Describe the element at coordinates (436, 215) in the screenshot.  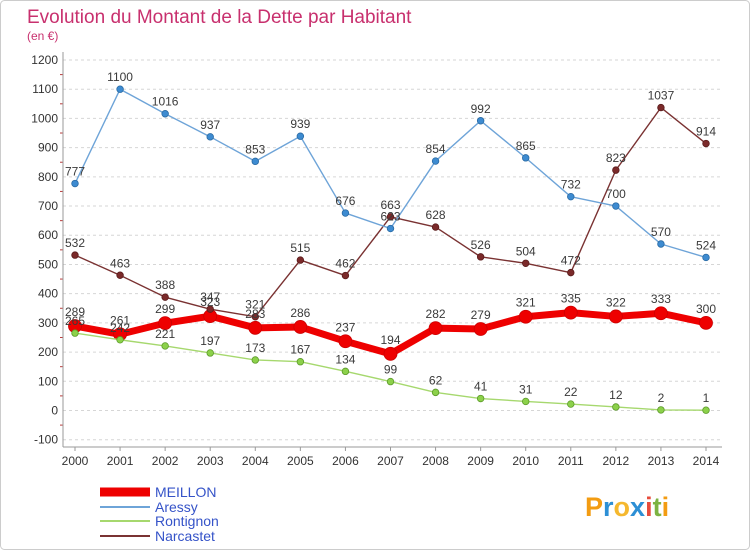
I see `data-label-narcastet: 628` at that location.